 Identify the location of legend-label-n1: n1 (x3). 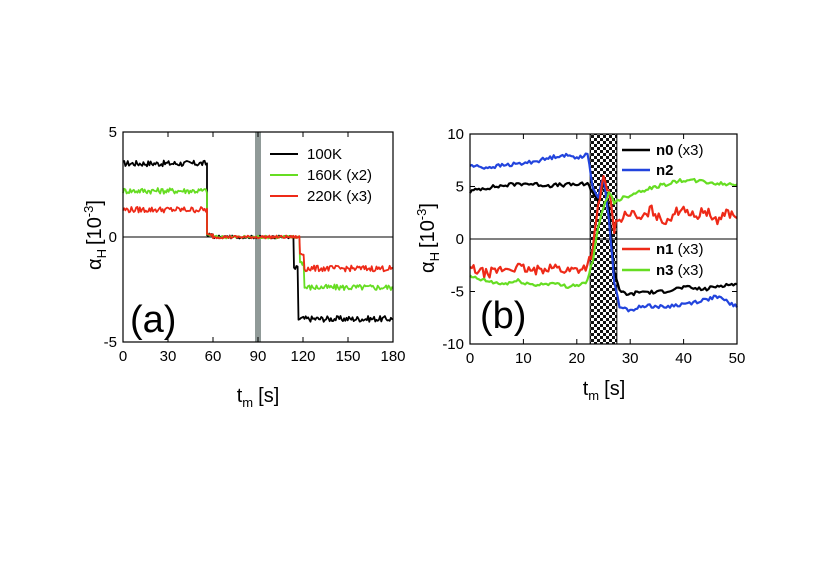
(680, 249).